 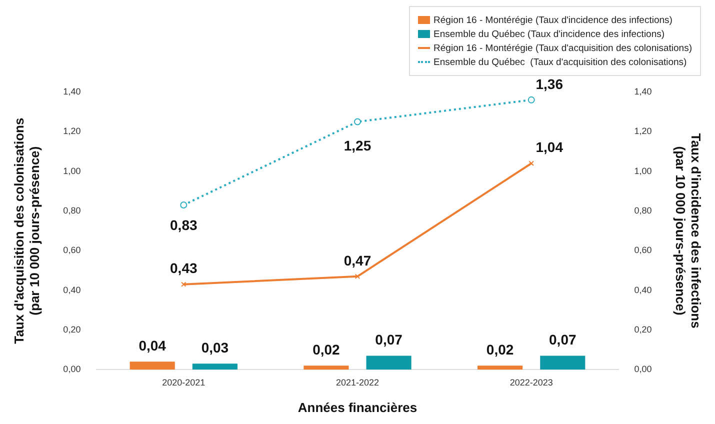 I want to click on y2-tick-label: 0,80, so click(x=643, y=210).